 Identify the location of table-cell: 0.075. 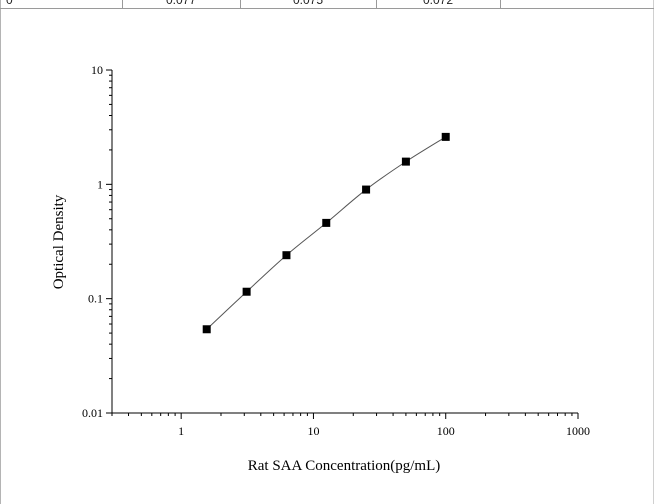
(308, 3).